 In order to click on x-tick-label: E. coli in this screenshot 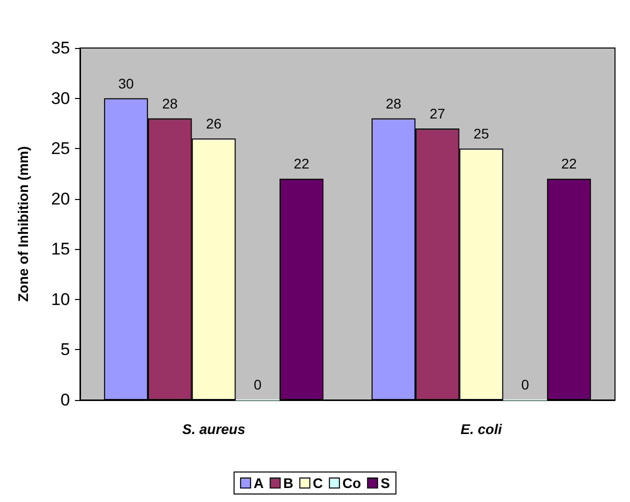, I will do `click(481, 429)`.